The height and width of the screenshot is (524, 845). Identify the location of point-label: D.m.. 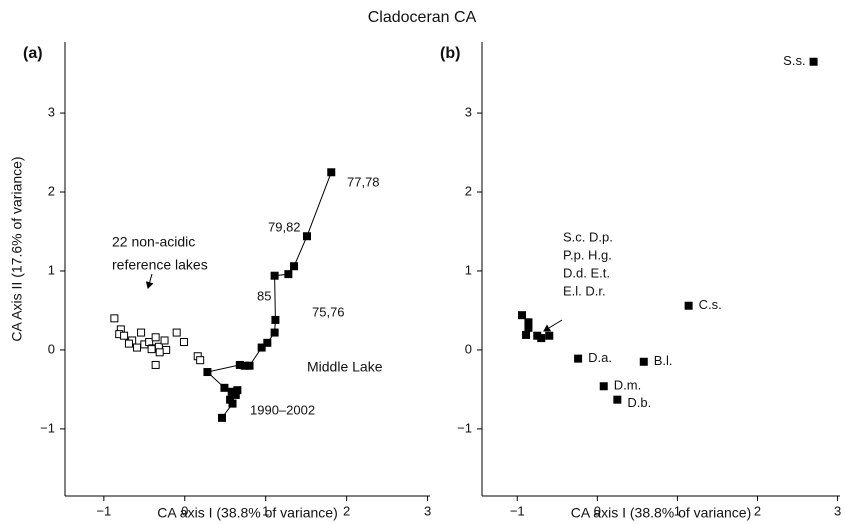
(627, 385).